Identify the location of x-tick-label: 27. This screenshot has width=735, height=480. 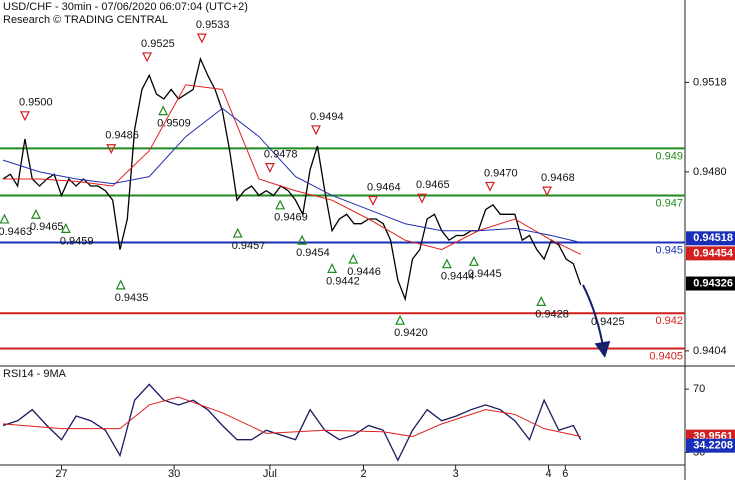
(61, 474).